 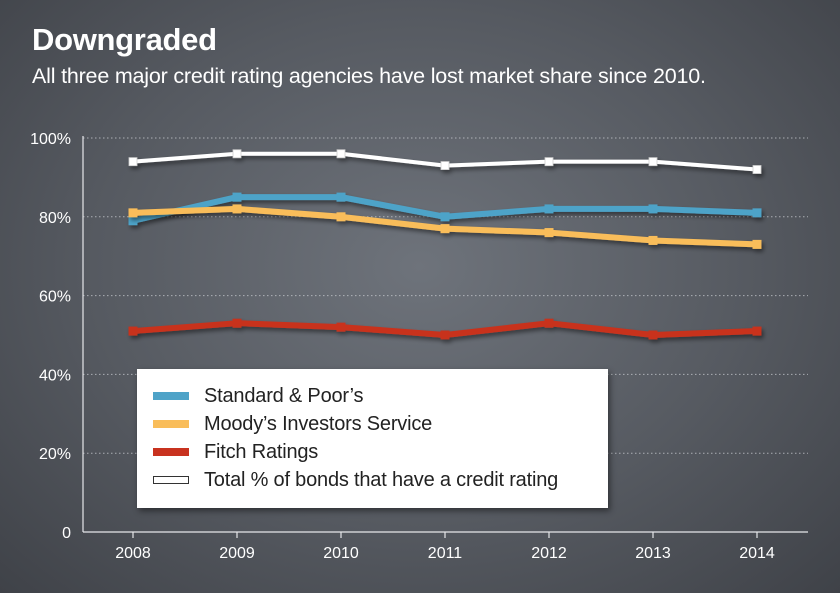 What do you see at coordinates (66, 533) in the screenshot?
I see `y-tick-label: 0` at bounding box center [66, 533].